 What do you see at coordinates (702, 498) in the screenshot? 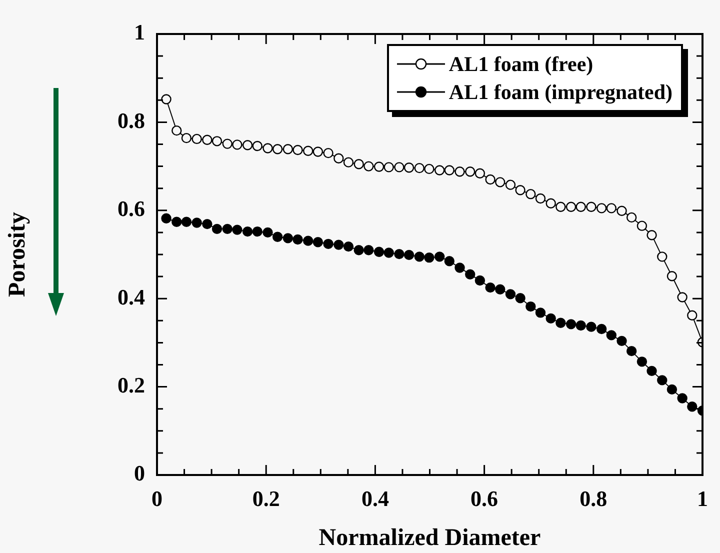
I see `x-tick-label: 1` at bounding box center [702, 498].